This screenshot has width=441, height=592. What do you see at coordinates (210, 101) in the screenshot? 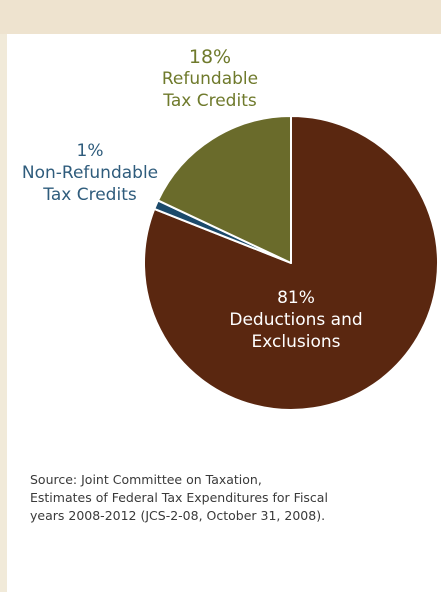
I see `refundable-name-line-2: Tax Credits` at bounding box center [210, 101].